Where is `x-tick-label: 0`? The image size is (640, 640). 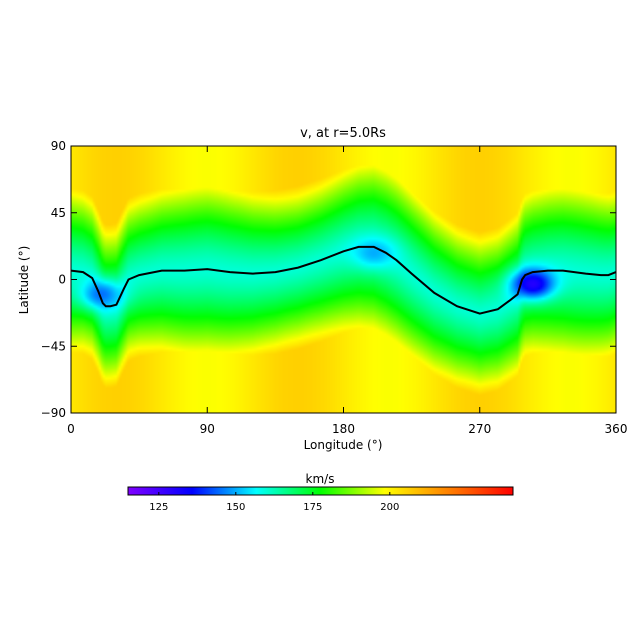
x-tick-label: 0 is located at coordinates (71, 429).